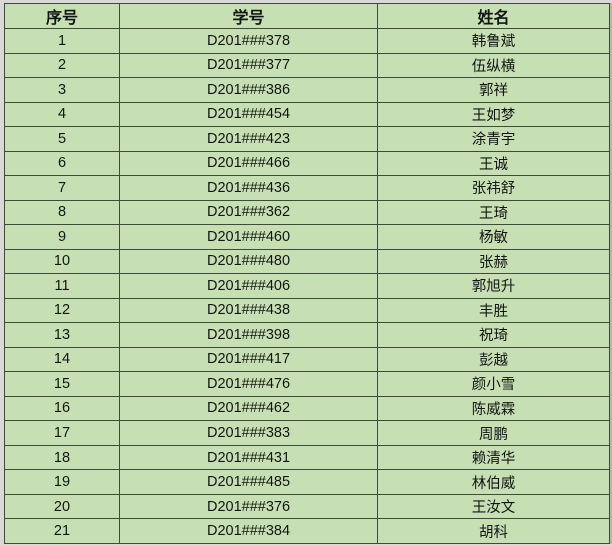 The width and height of the screenshot is (612, 546). What do you see at coordinates (493, 90) in the screenshot?
I see `cell-name: 郭祥` at bounding box center [493, 90].